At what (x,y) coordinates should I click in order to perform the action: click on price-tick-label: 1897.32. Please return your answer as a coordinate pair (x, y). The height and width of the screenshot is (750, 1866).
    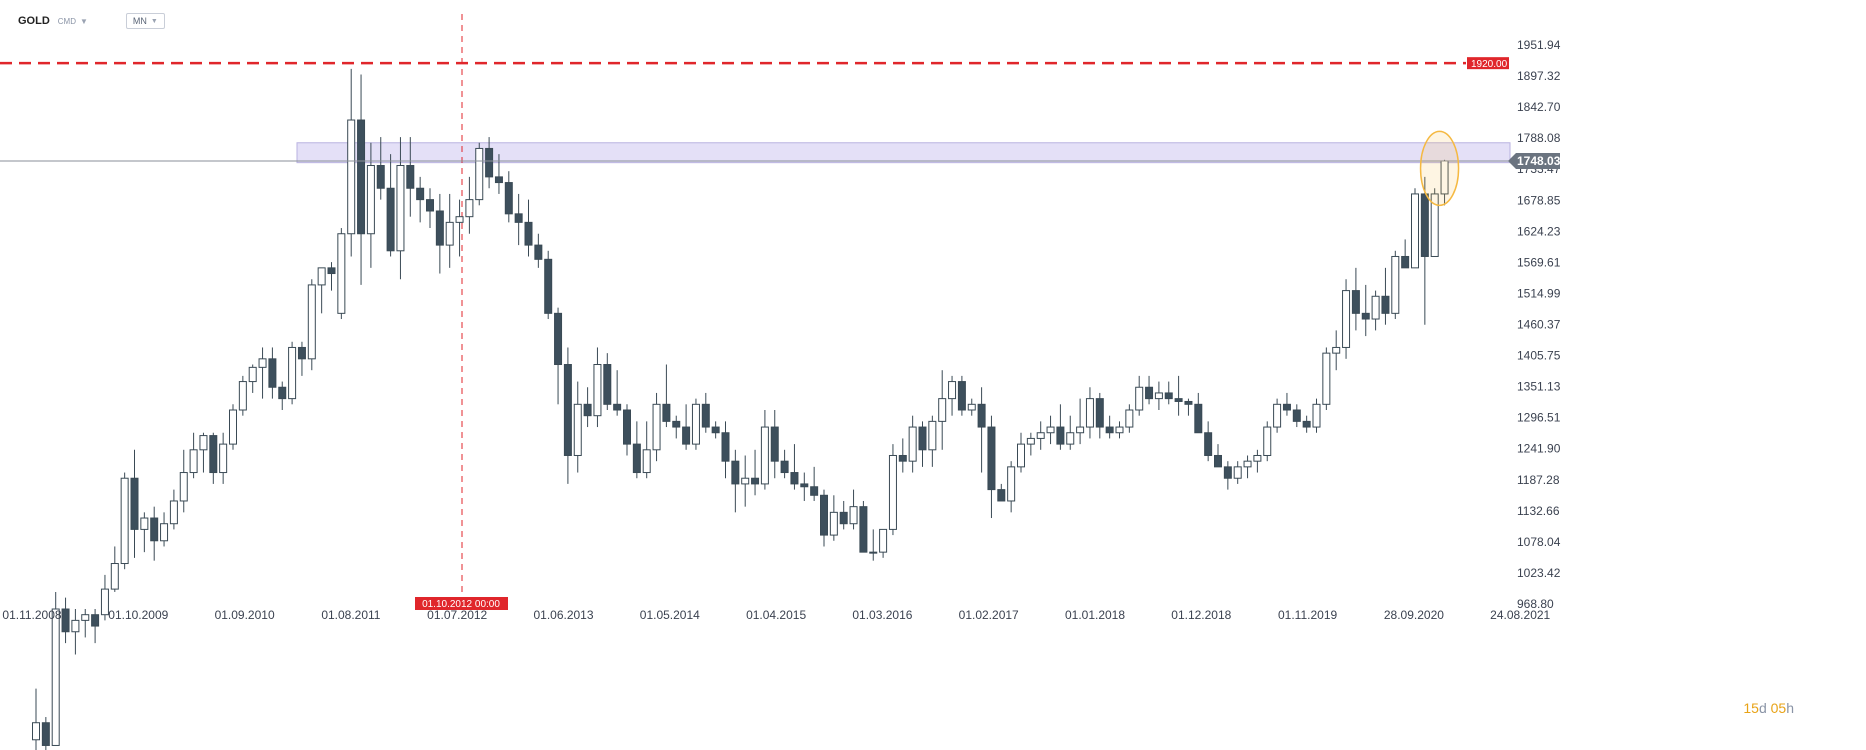
    Looking at the image, I should click on (1539, 76).